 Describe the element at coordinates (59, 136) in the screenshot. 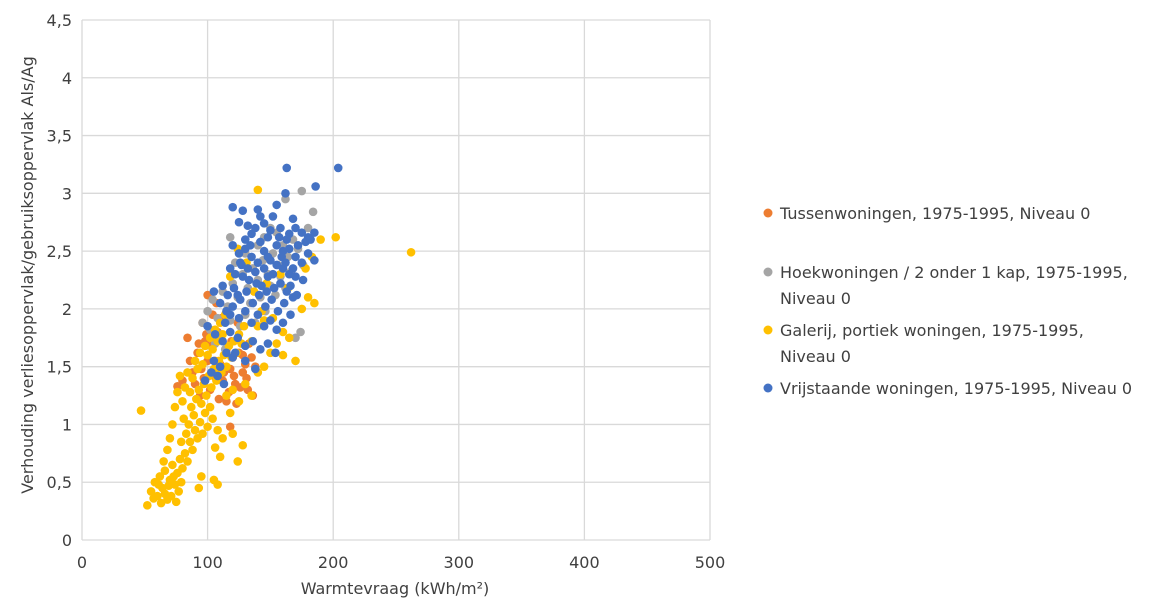

I see `y-tick-label: 3,5` at that location.